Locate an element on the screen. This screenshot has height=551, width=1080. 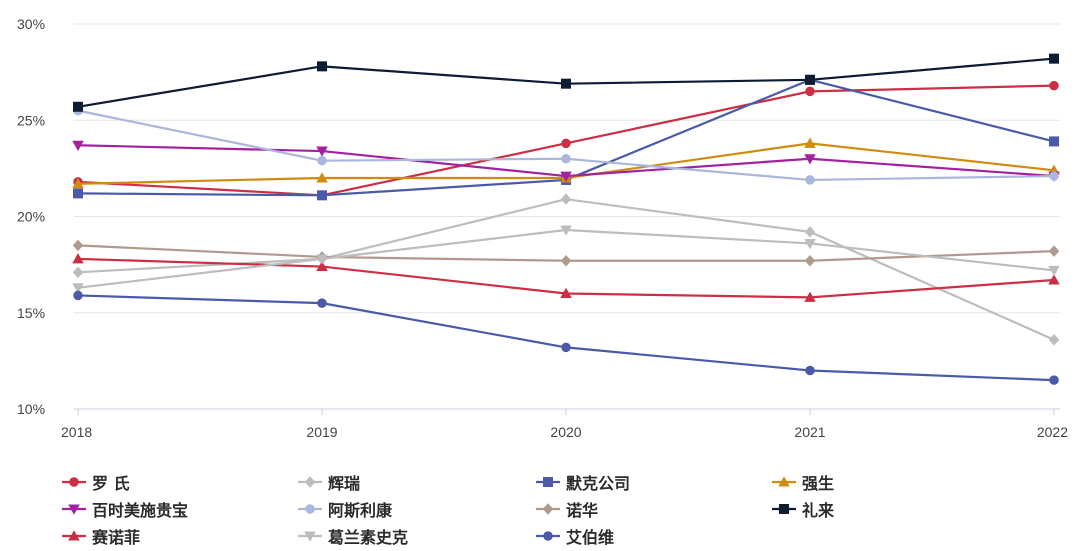
legend-item: 赛诺菲 is located at coordinates (101, 536).